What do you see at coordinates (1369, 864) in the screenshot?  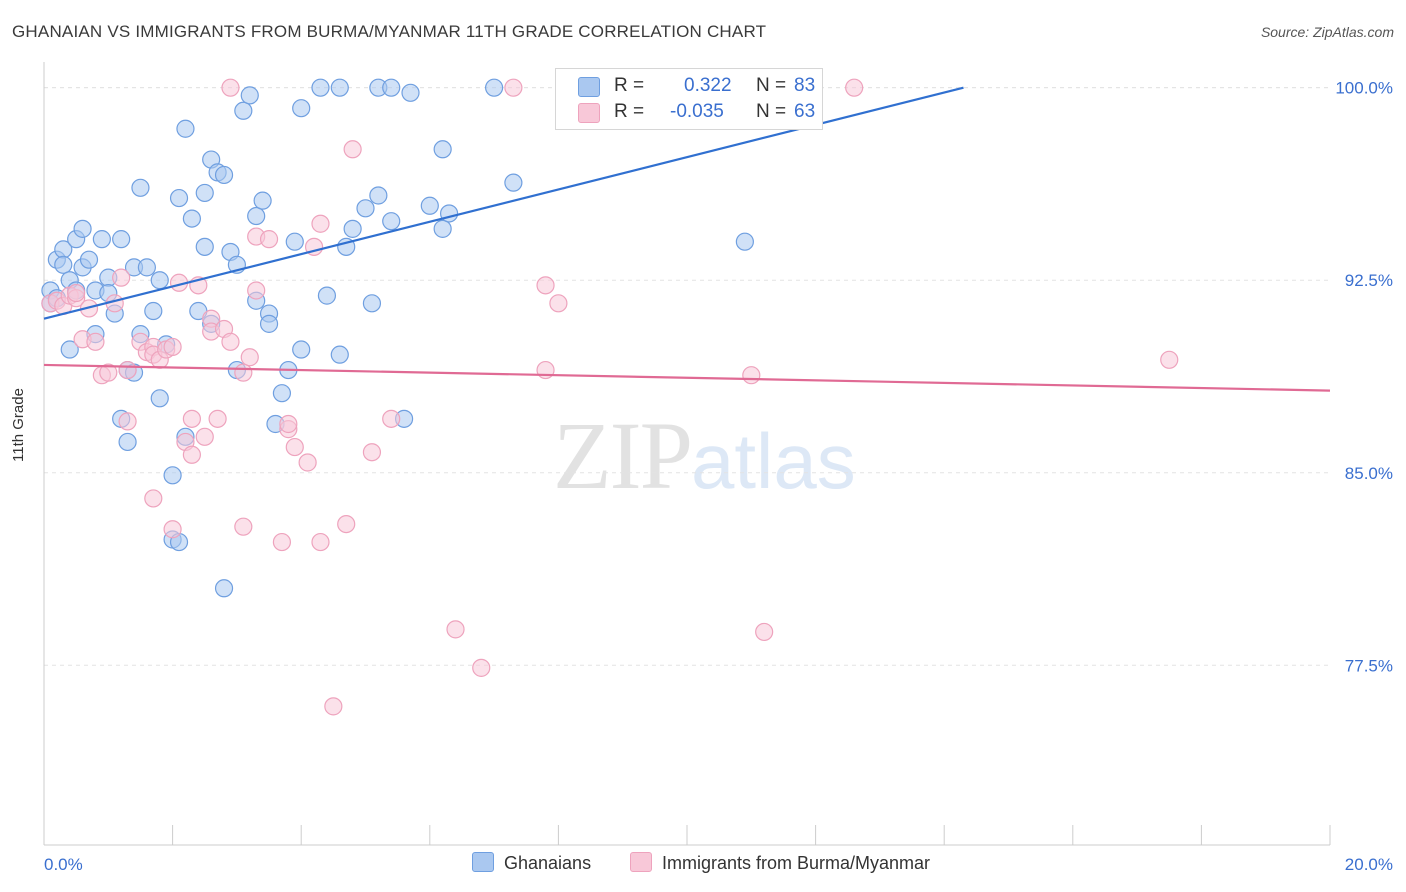 I see `x-tick-label-1: 20.0%` at bounding box center [1369, 864].